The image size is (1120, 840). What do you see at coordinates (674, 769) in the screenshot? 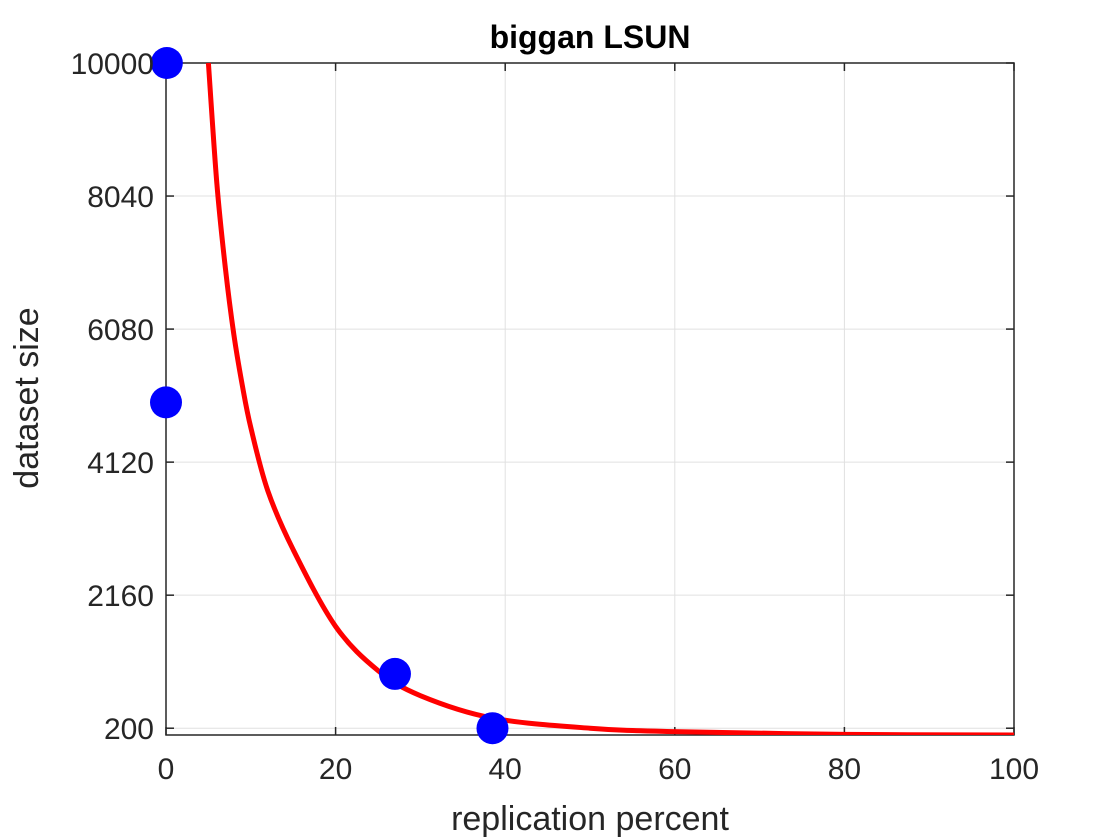
I see `x-tick-label: 60` at bounding box center [674, 769].